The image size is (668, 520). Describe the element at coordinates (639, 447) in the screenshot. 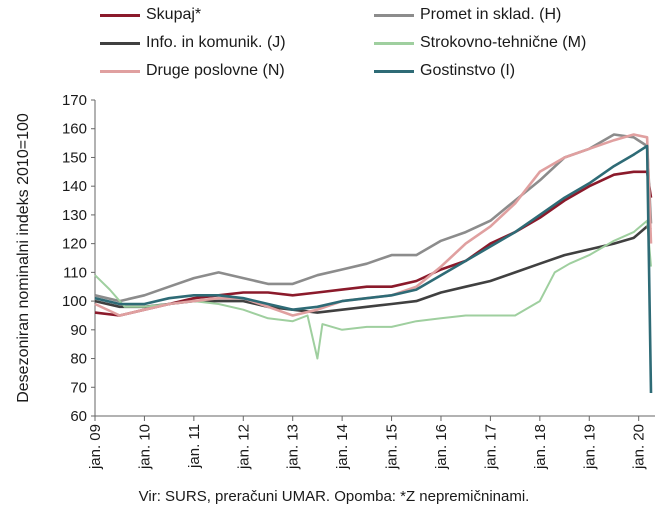

I see `x-tick-label: jan. 20` at that location.